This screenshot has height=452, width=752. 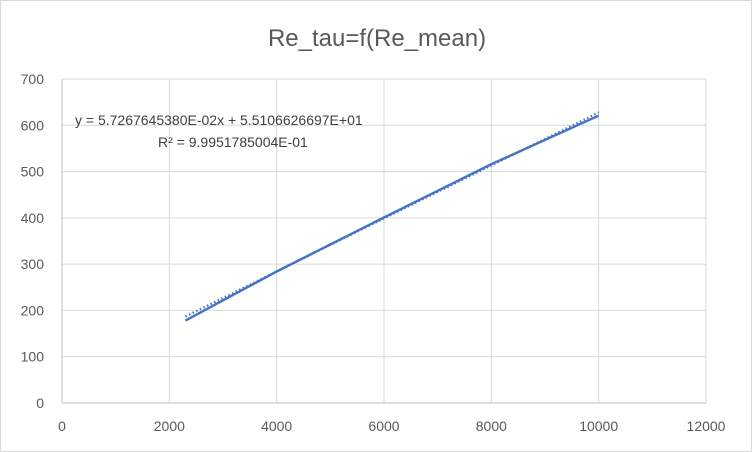 I want to click on y-tick-label: 500, so click(x=33, y=172).